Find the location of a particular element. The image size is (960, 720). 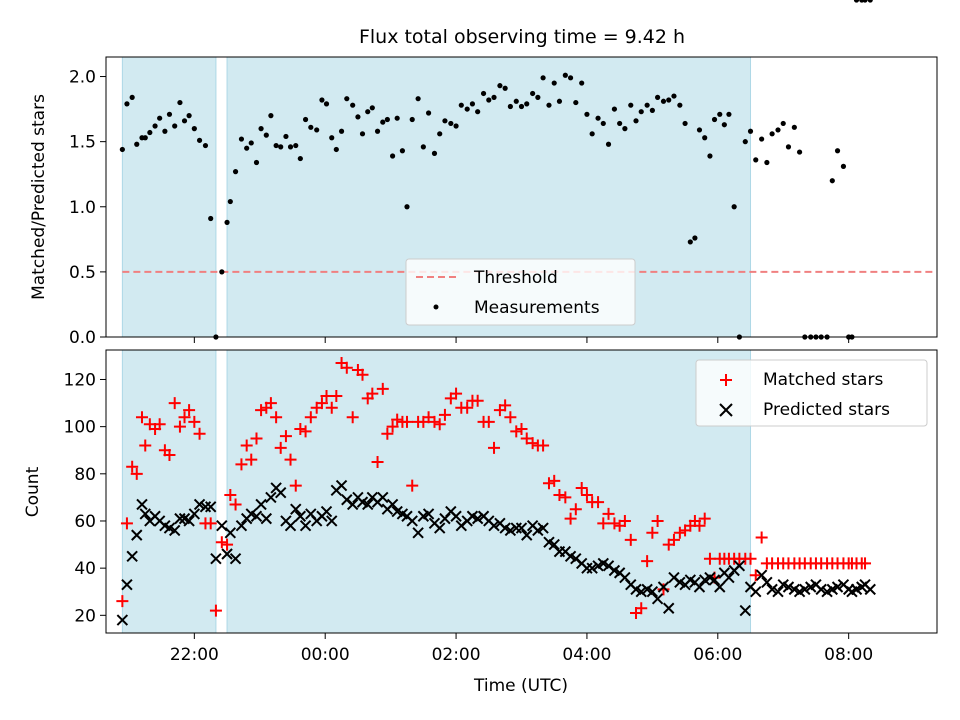

legend-threshold-label: Threshold is located at coordinates (515, 278).